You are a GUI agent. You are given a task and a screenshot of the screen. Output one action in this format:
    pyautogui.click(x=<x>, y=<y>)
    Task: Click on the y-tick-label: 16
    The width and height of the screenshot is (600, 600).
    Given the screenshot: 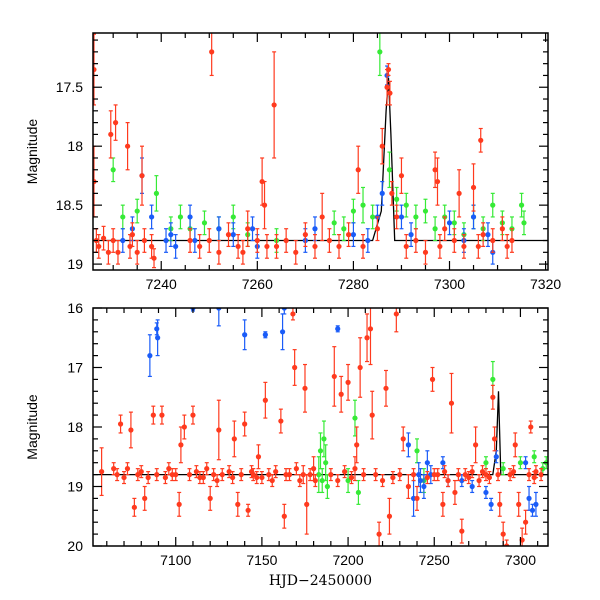 What is the action you would take?
    pyautogui.click(x=75, y=308)
    